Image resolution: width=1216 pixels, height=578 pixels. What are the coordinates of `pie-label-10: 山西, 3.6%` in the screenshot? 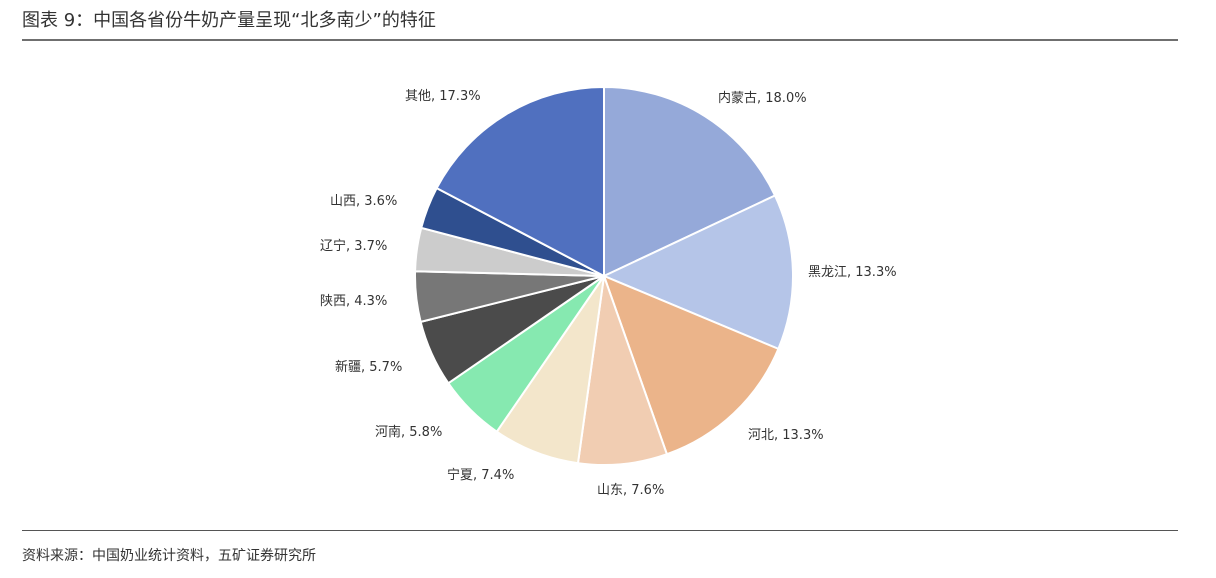 It's located at (363, 201).